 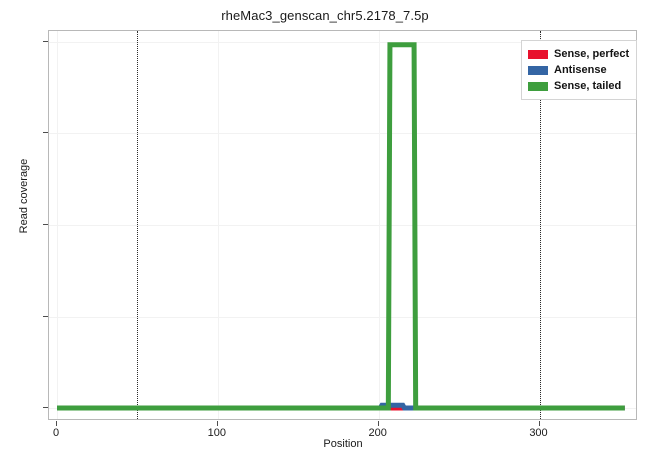 What do you see at coordinates (377, 433) in the screenshot?
I see `x-tick-label: 200` at bounding box center [377, 433].